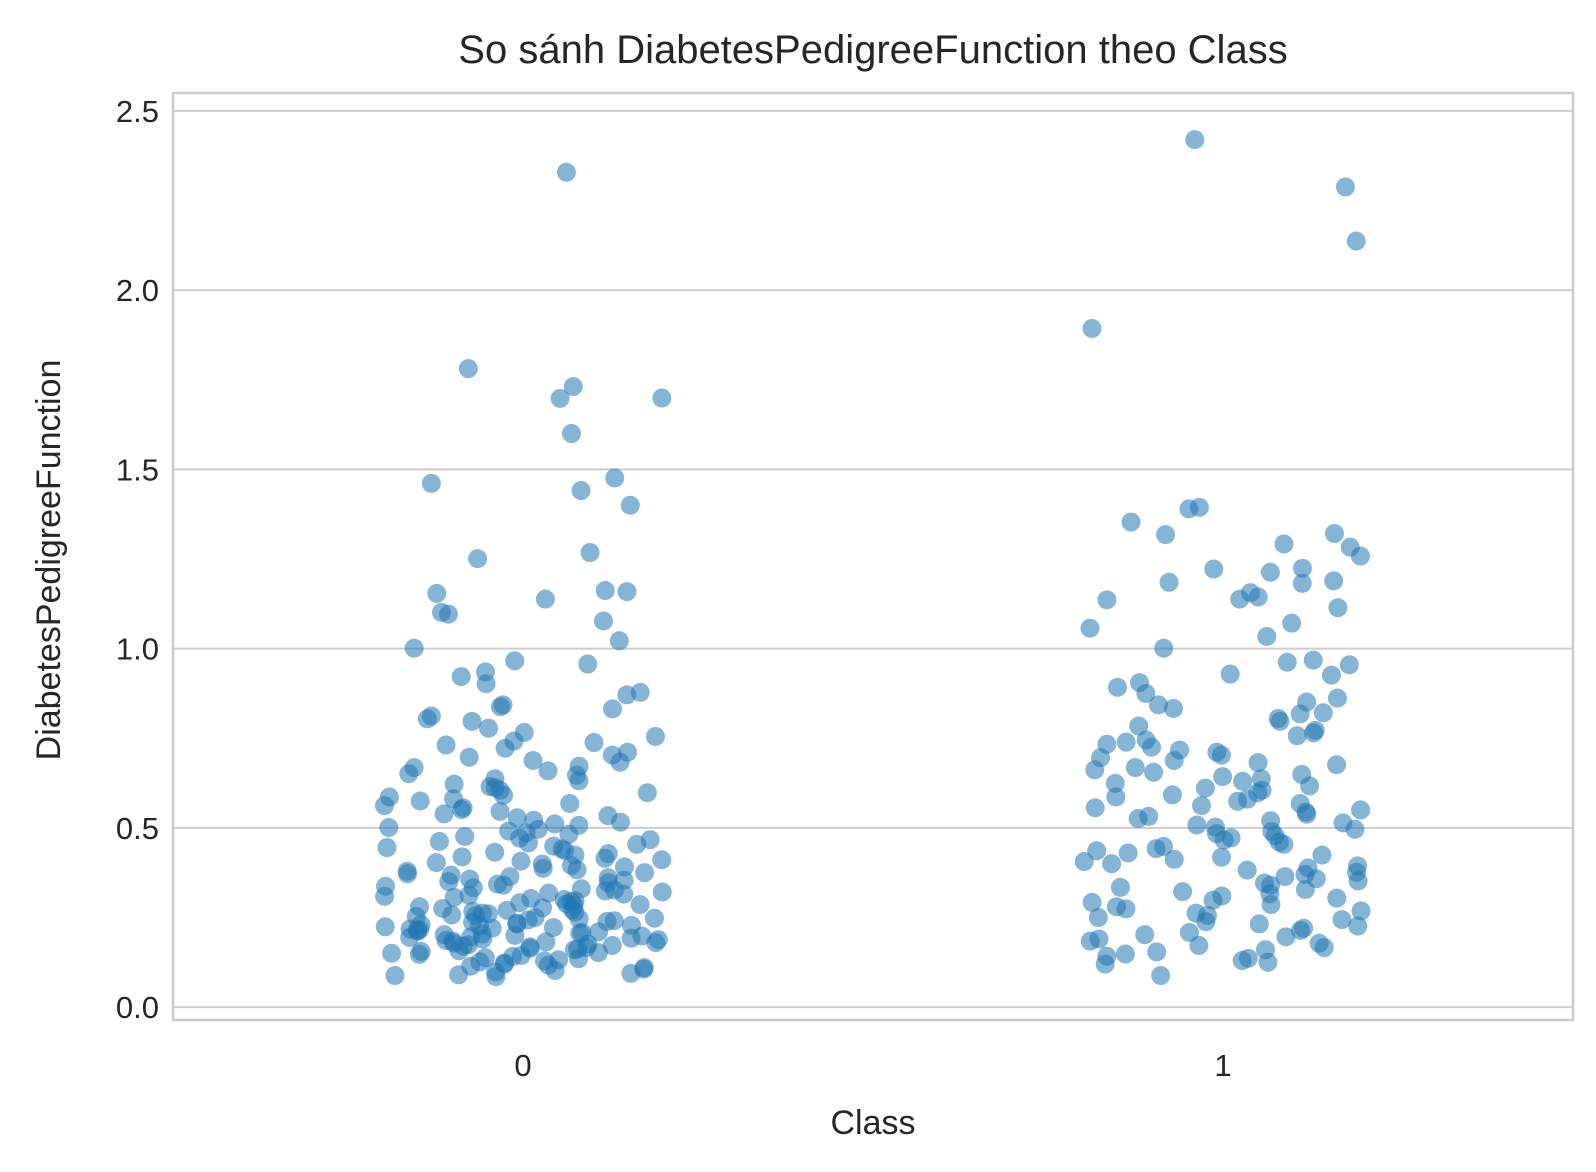 The height and width of the screenshot is (1172, 1596). I want to click on y-tick-label: 2.0, so click(137, 290).